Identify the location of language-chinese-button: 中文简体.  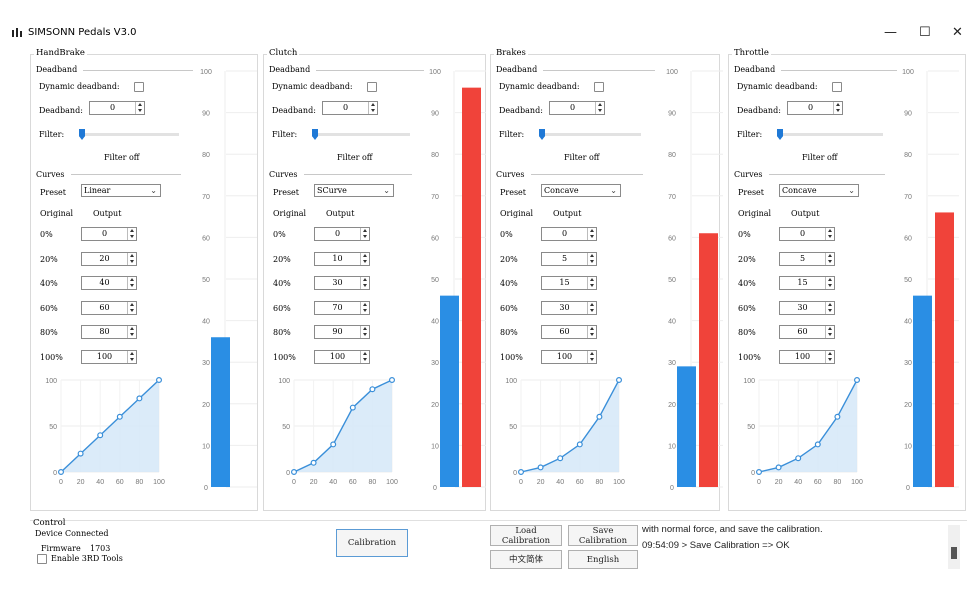
(526, 559).